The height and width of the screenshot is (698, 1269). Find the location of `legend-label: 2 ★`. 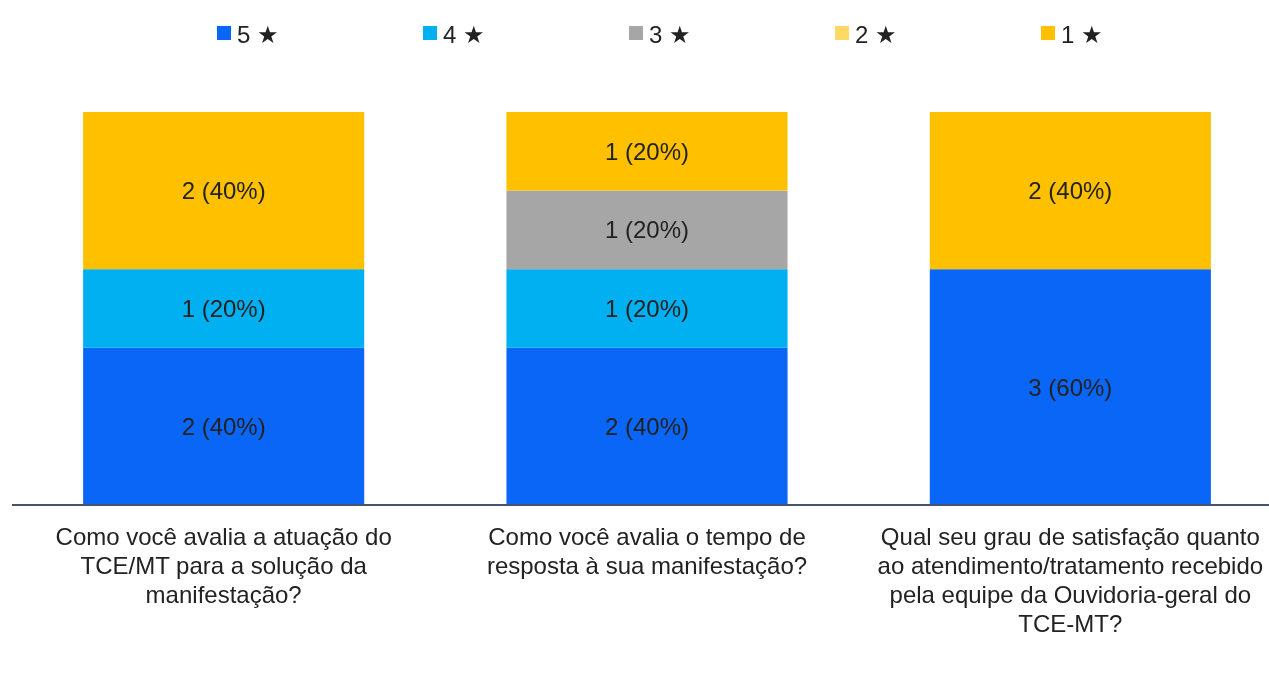

legend-label: 2 ★ is located at coordinates (876, 34).